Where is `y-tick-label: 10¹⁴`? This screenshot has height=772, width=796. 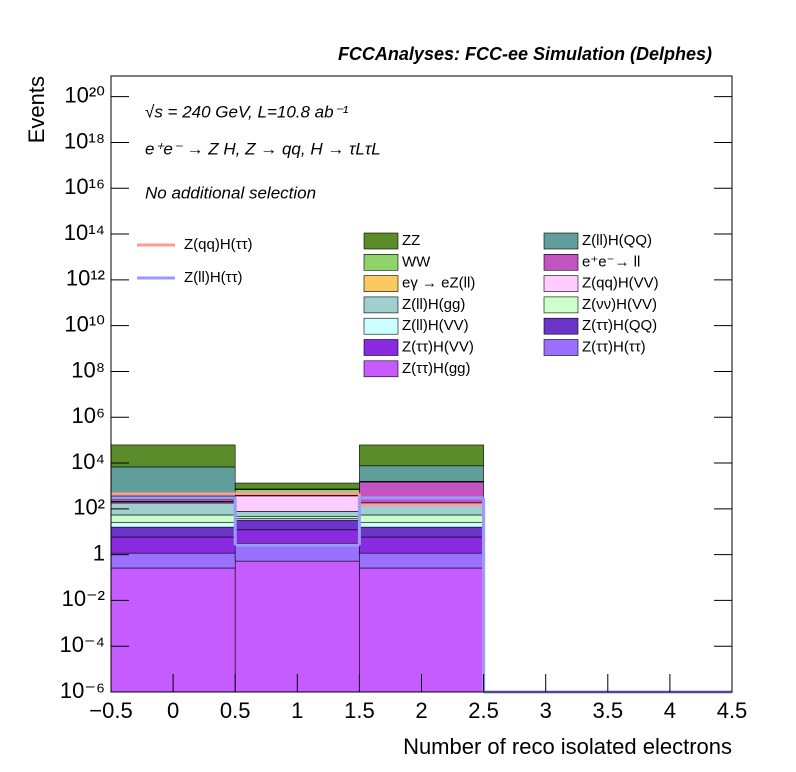 y-tick-label: 10¹⁴ is located at coordinates (84, 232).